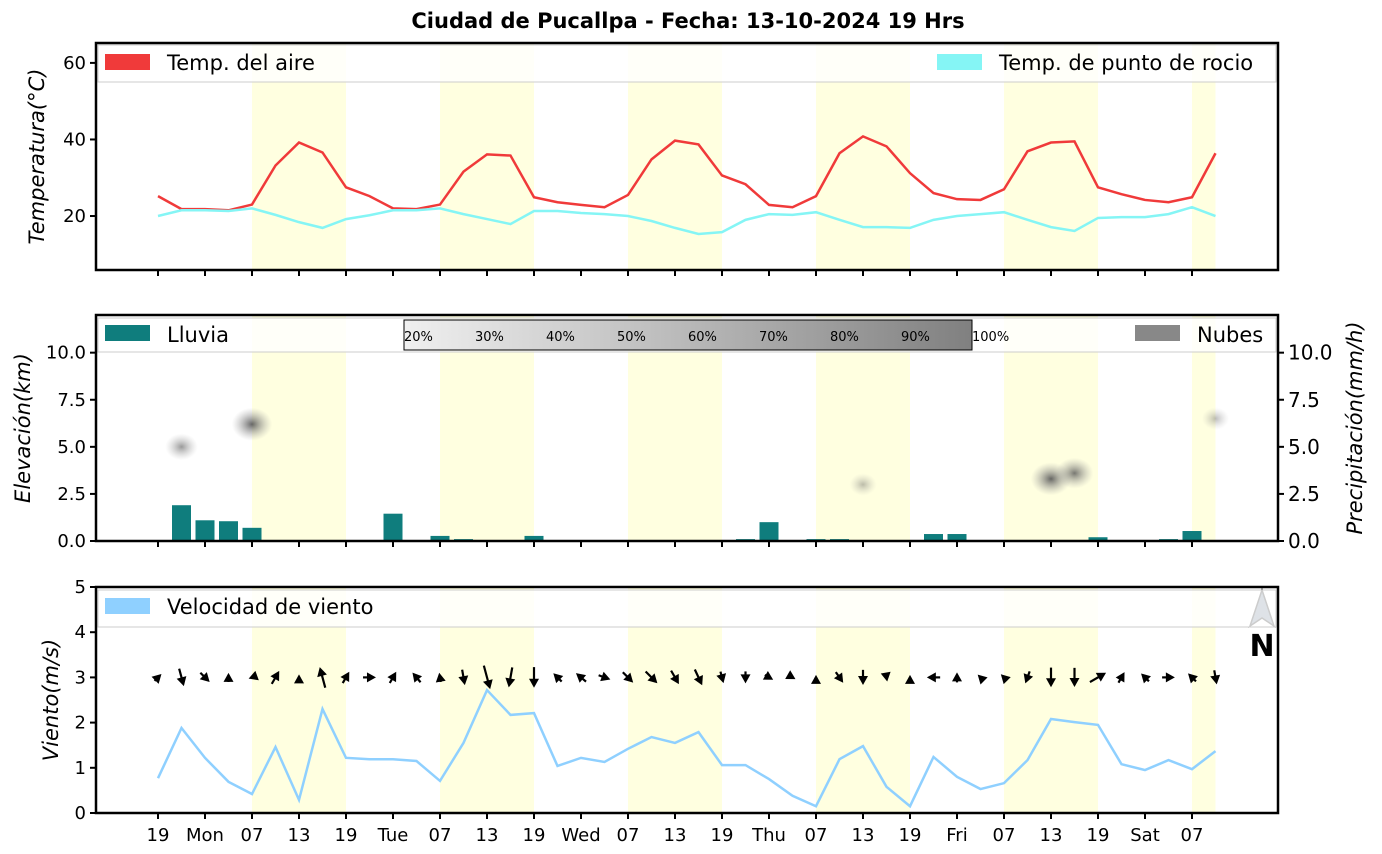 This screenshot has width=1382, height=854. I want to click on cloud-colorbar, so click(688, 335).